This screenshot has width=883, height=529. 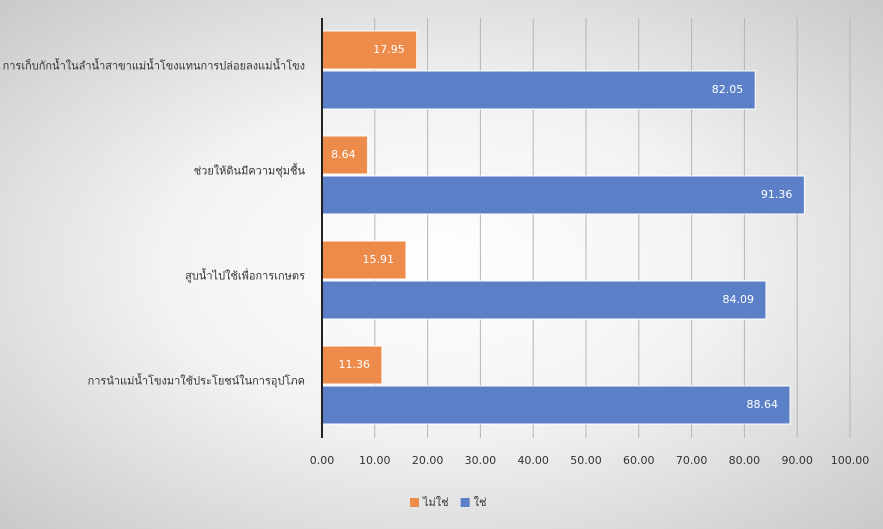 I want to click on y-tick-label: การนำแม่น้ำโขงมาใช้ประโยชน์ในการอุปโภค, so click(x=196, y=380).